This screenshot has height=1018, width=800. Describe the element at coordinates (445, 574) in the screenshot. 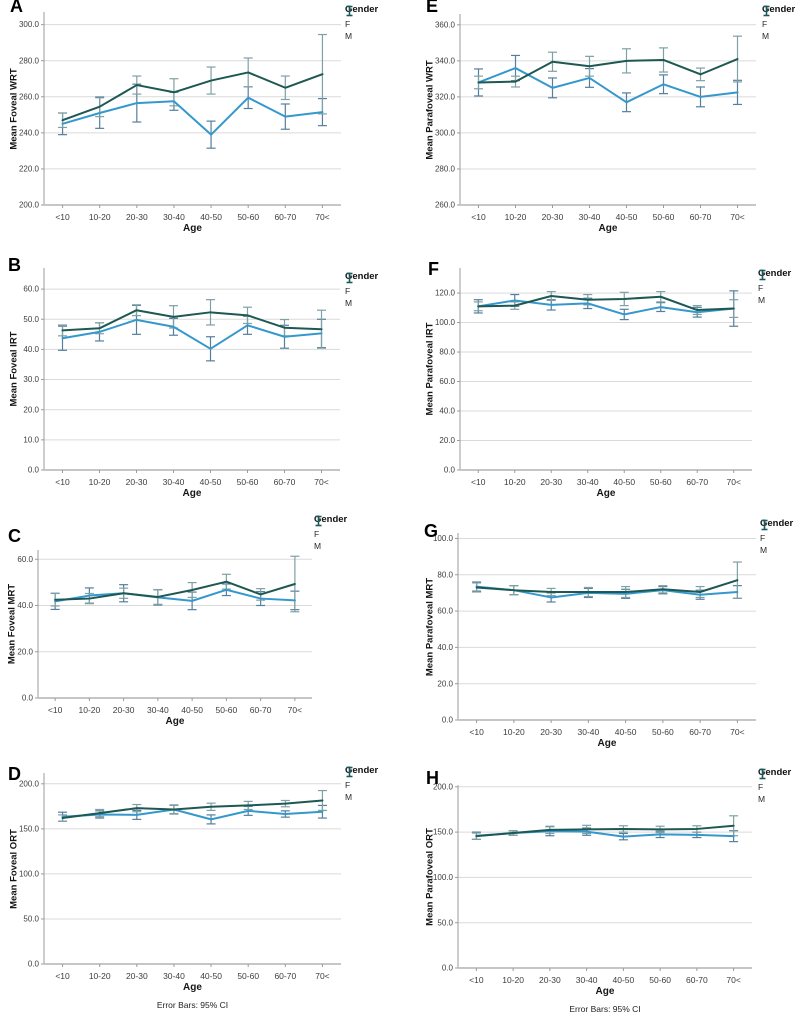

I see `svg-text: 80.0` at that location.